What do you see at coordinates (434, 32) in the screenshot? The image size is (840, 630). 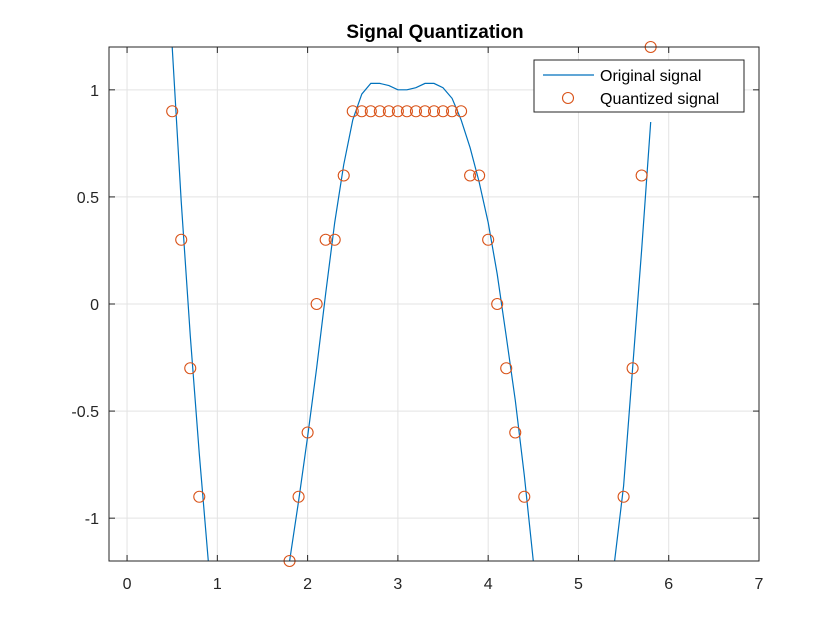 I see `chart-title: Signal Quantization` at bounding box center [434, 32].